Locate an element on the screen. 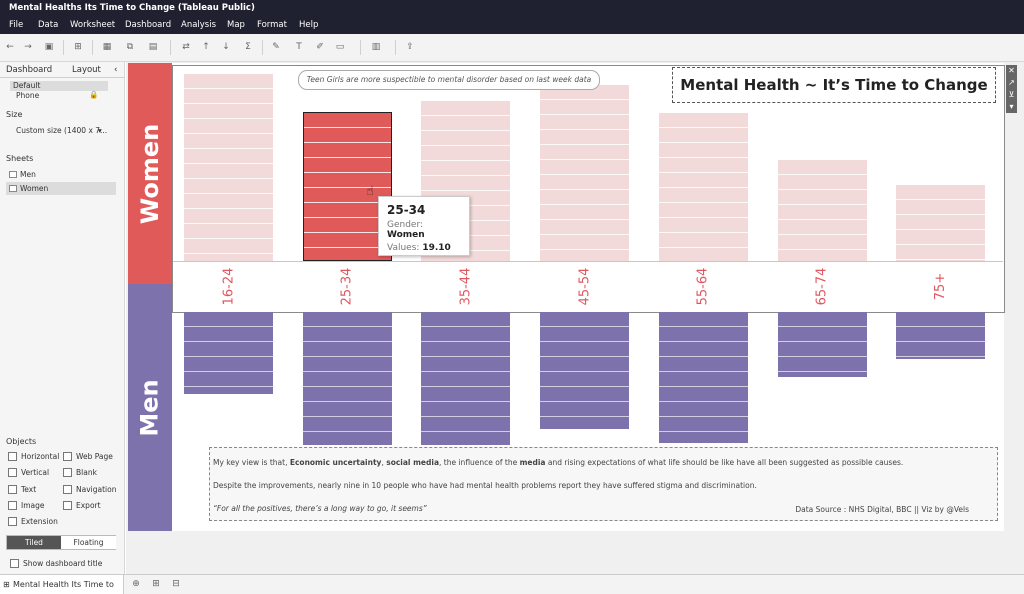 Image resolution: width=1024 pixels, height=594 pixels. new-story-icon: ⊟ is located at coordinates (176, 584).